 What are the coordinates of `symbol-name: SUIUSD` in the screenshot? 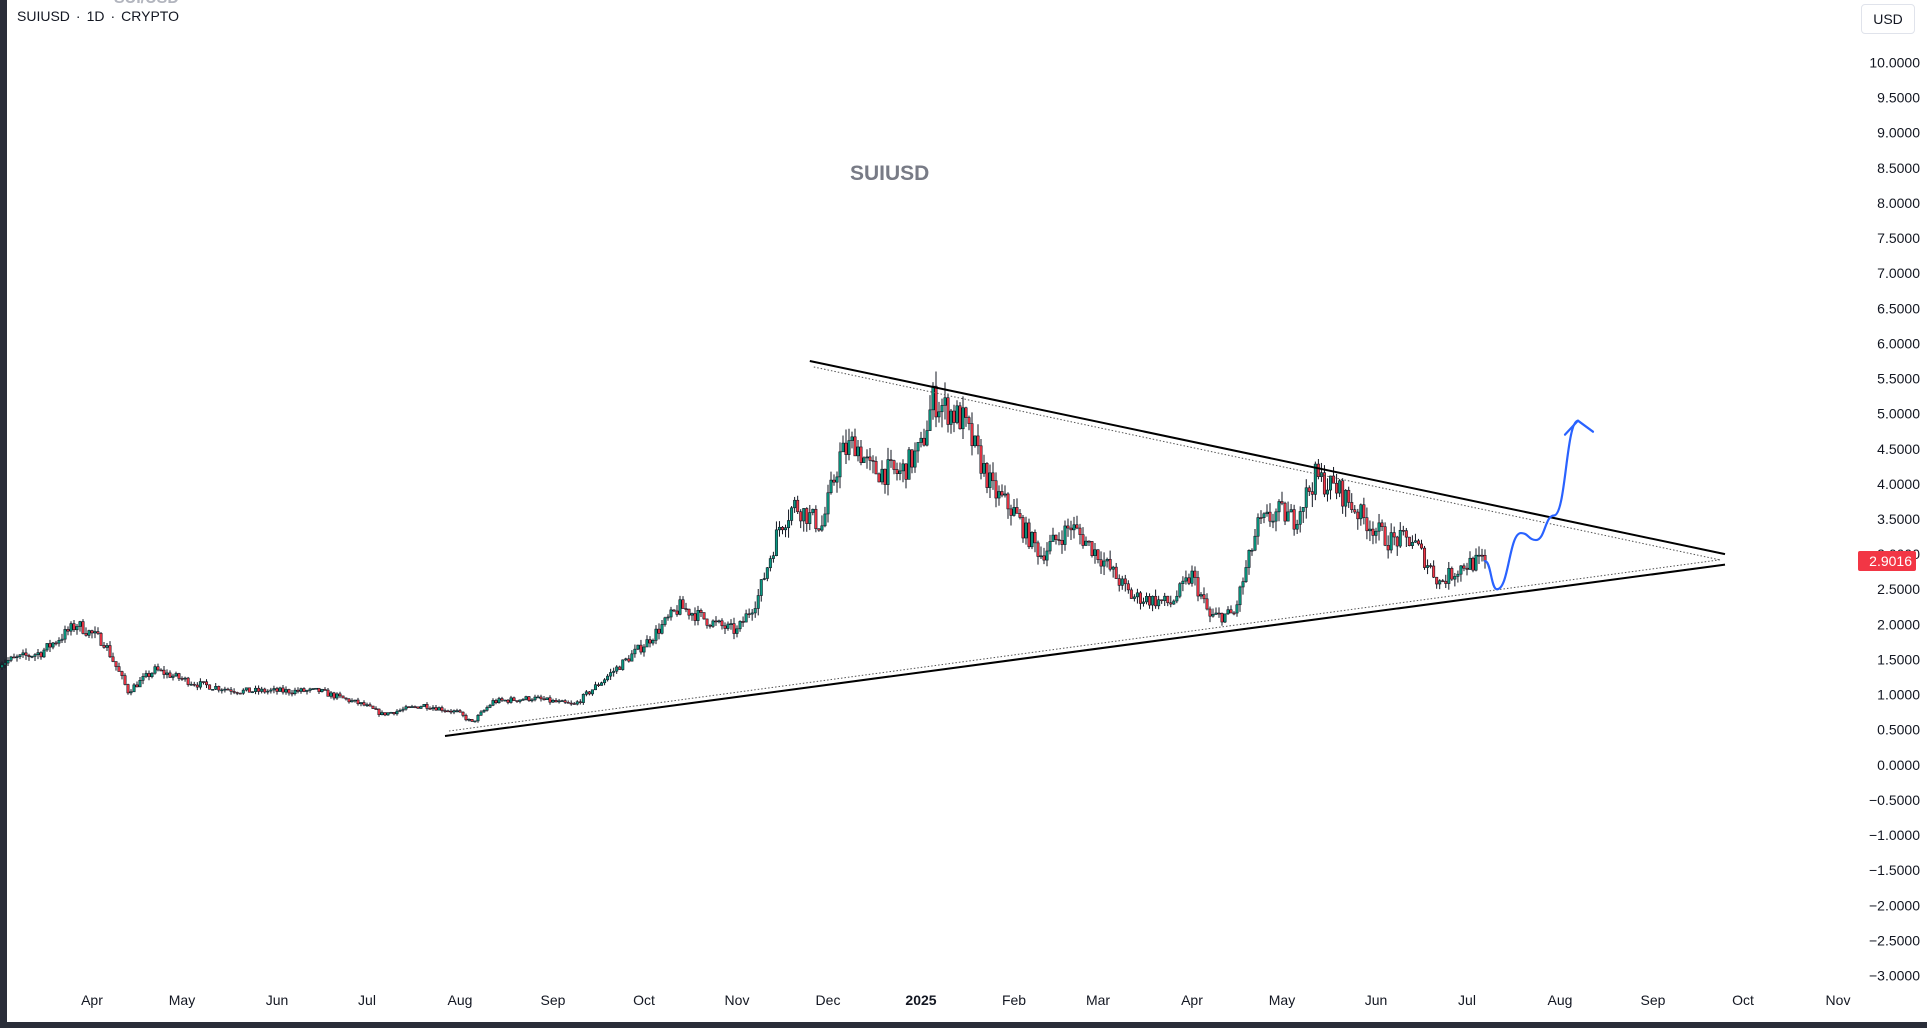 It's located at (43, 16).